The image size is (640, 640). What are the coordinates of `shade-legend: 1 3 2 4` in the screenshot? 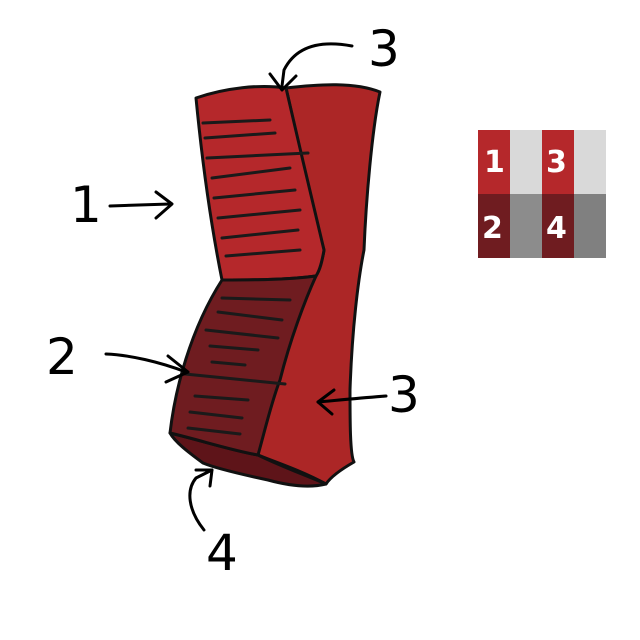 It's located at (542, 194).